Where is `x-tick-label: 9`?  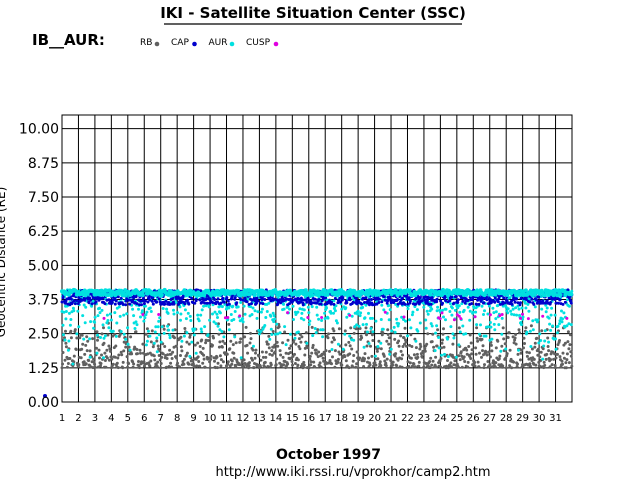 x-tick-label: 9 is located at coordinates (193, 418).